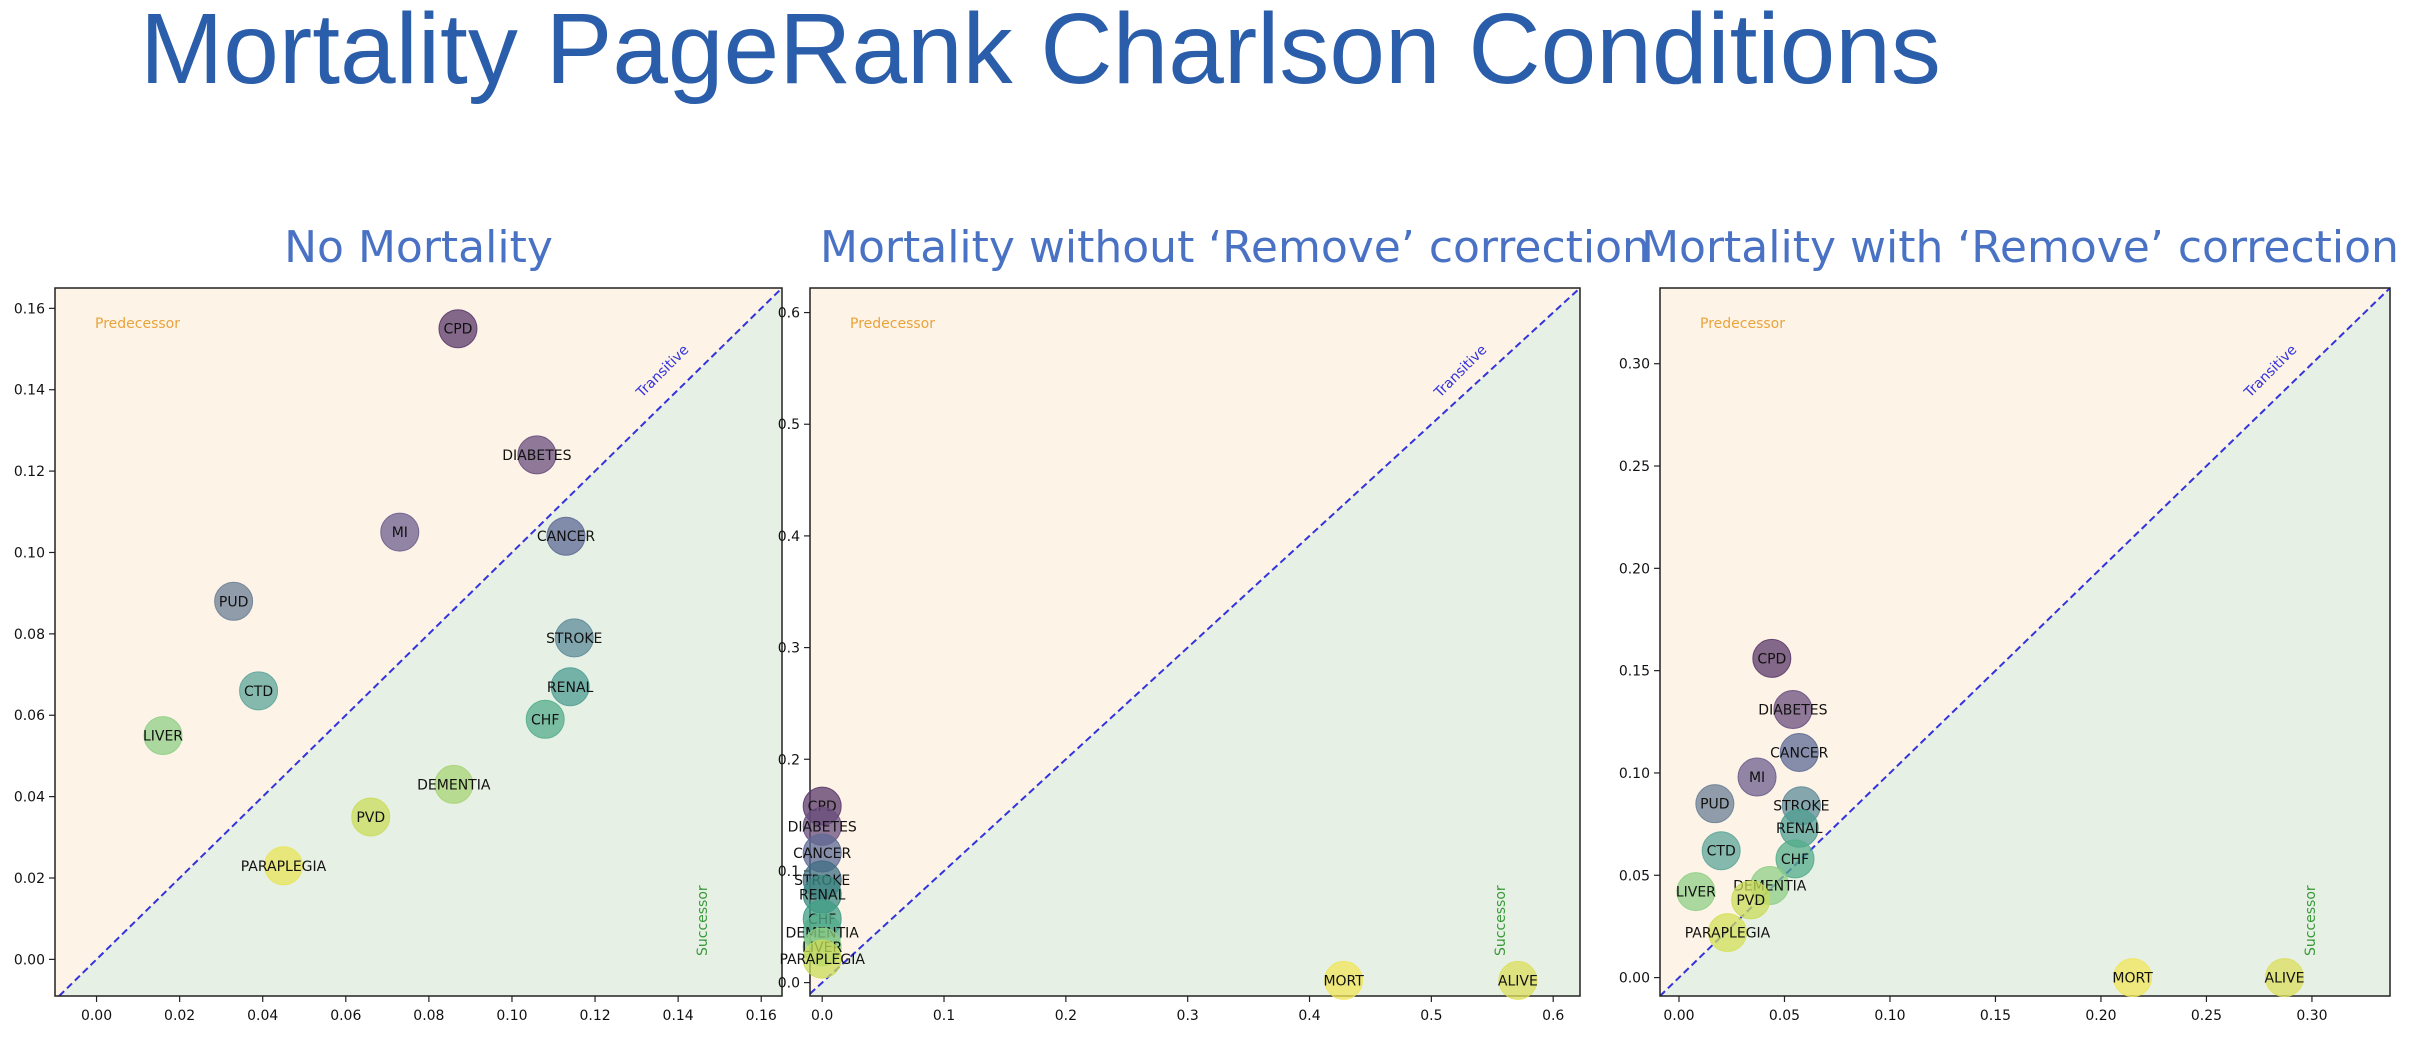 This screenshot has width=2410, height=1038. Describe the element at coordinates (1040, 52) in the screenshot. I see `page-title: Mortality PageRank Charlson Conditions` at that location.